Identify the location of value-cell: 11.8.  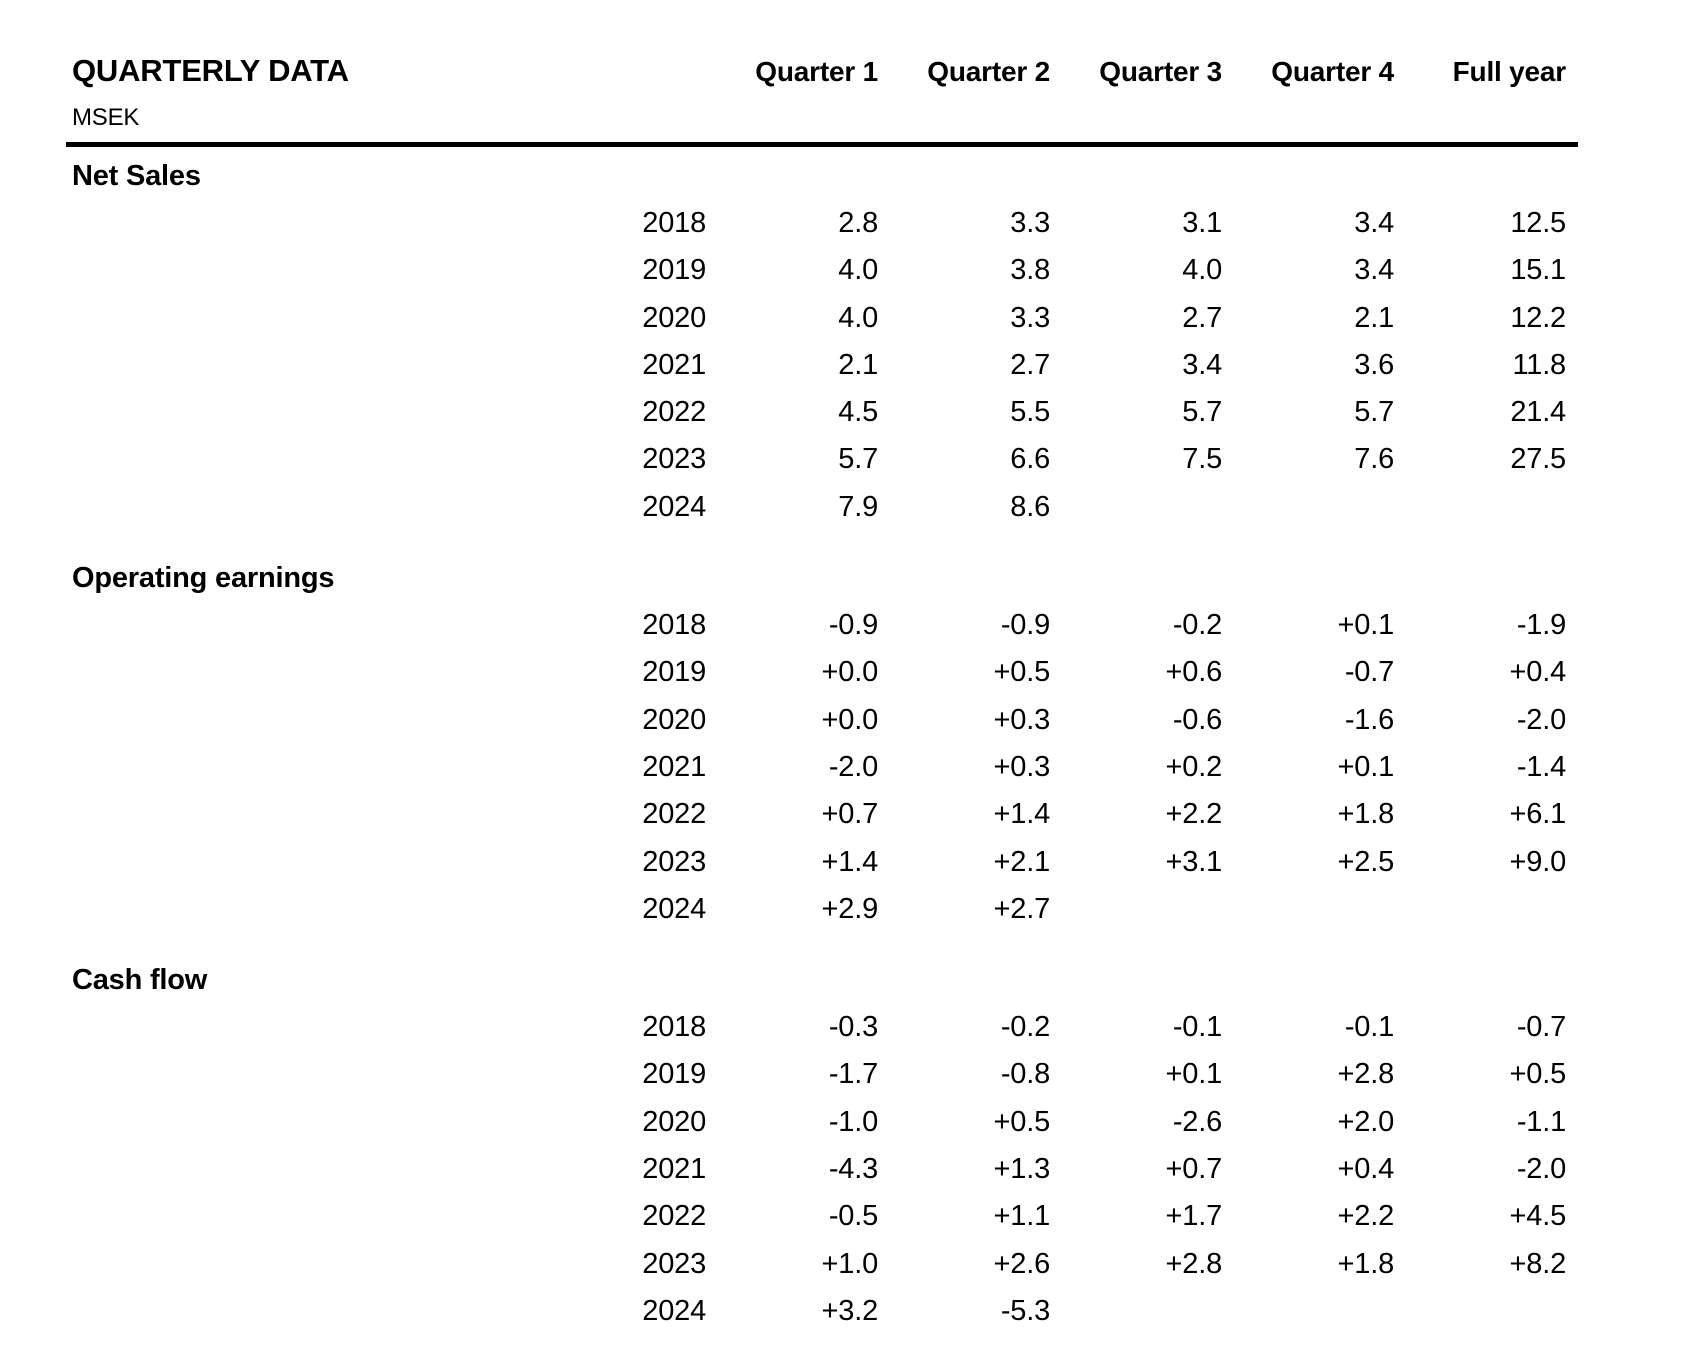
(1539, 364).